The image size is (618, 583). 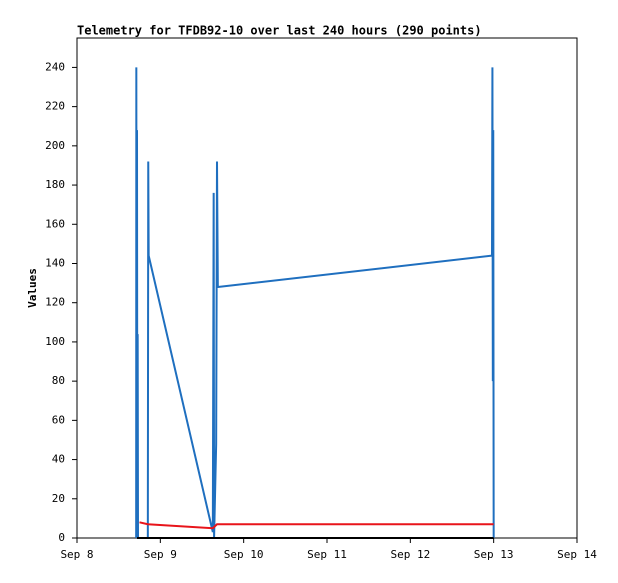 I want to click on x-tick-label: Sep 11, so click(x=327, y=554).